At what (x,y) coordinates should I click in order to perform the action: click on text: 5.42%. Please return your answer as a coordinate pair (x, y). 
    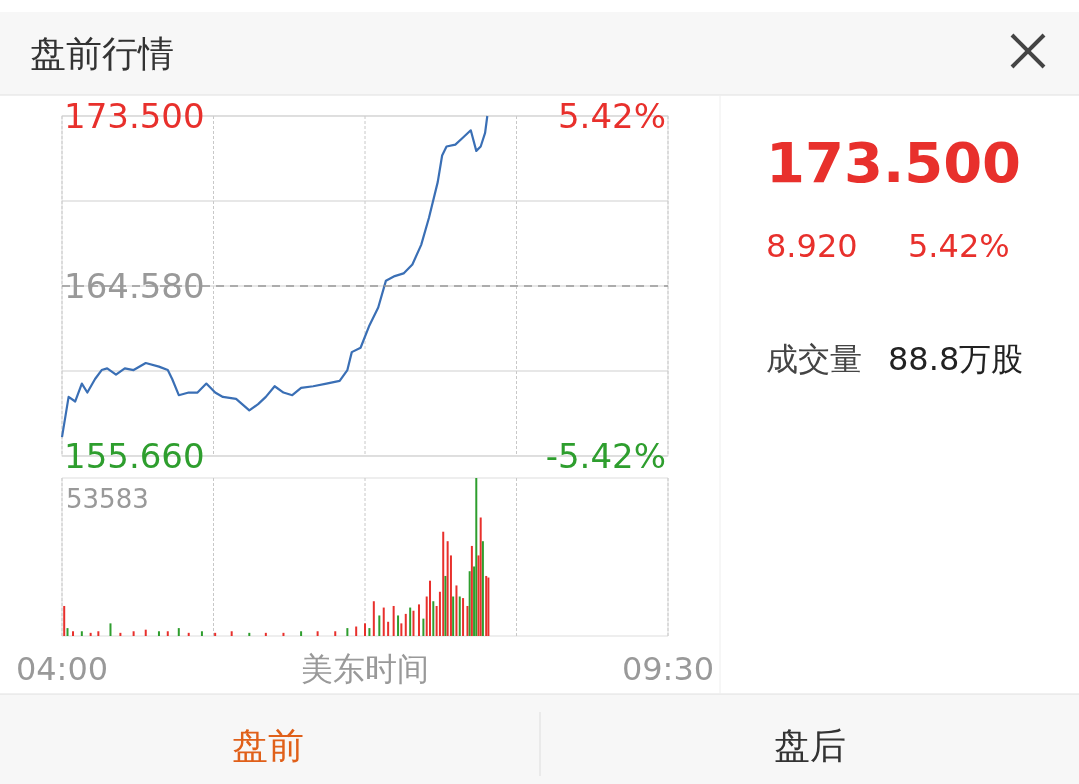
    Looking at the image, I should click on (959, 246).